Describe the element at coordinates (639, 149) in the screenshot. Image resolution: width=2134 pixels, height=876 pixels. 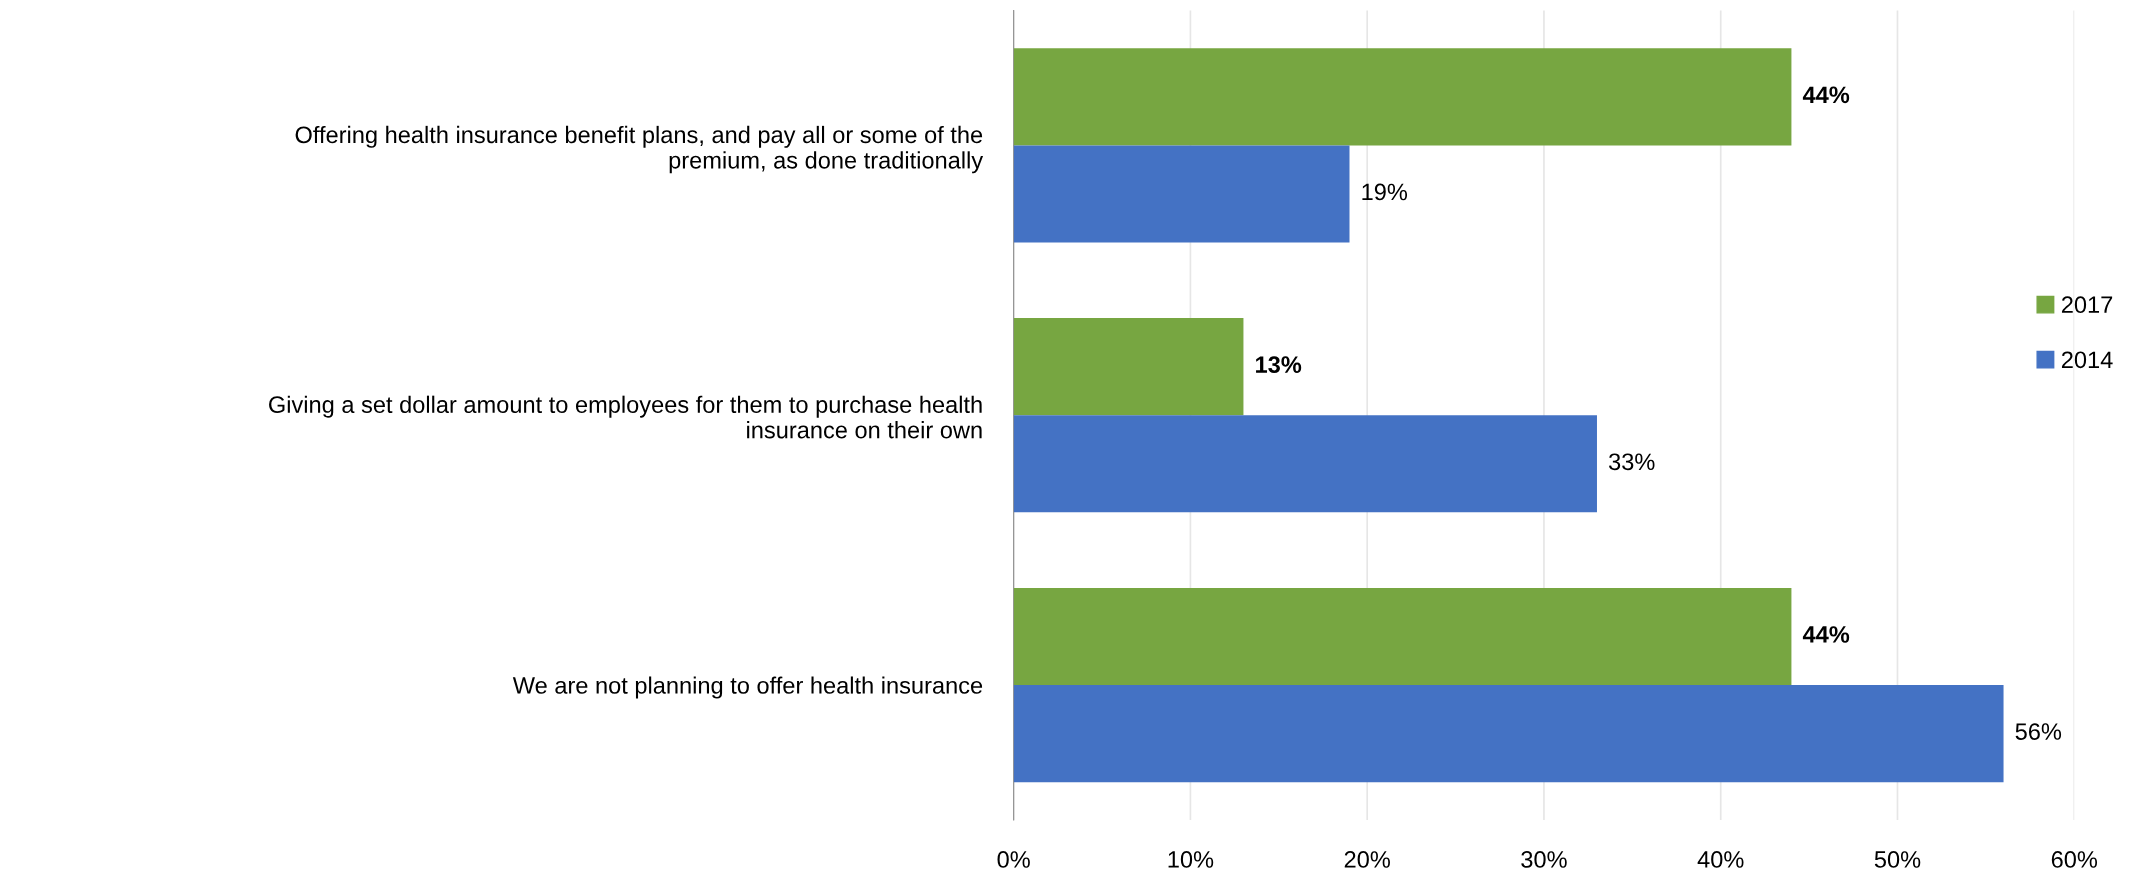
I see `y-tick-label: Offering health insurance benefit plans, and pay all or some of the premium, as done traditionally` at that location.